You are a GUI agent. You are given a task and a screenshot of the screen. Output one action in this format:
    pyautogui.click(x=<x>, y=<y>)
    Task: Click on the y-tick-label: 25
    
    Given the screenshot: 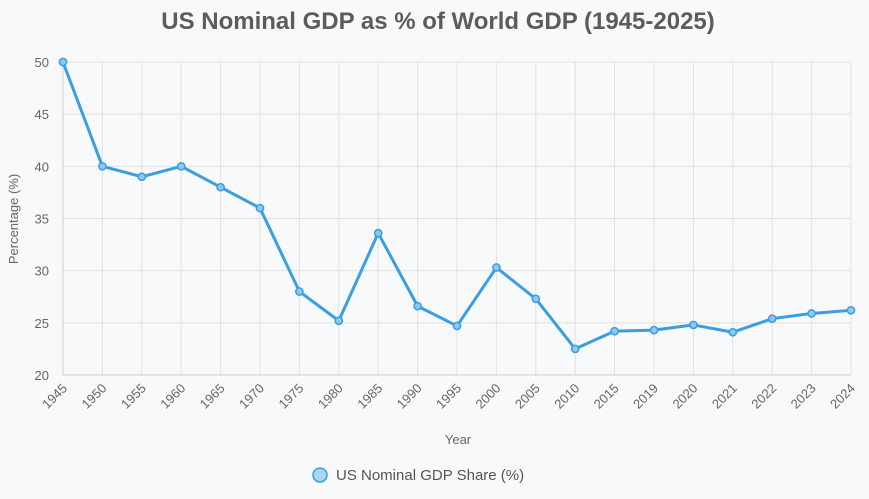 What is the action you would take?
    pyautogui.click(x=42, y=323)
    